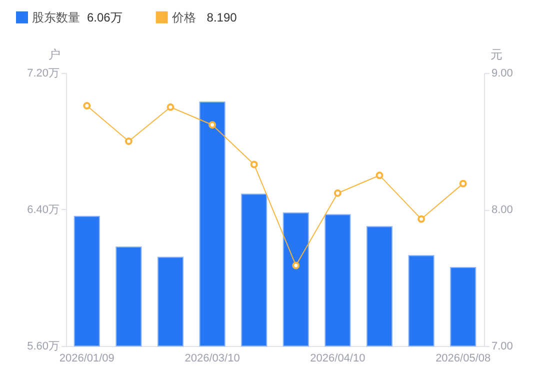  What do you see at coordinates (56, 17) in the screenshot?
I see `legend-label: 股东数量` at bounding box center [56, 17].